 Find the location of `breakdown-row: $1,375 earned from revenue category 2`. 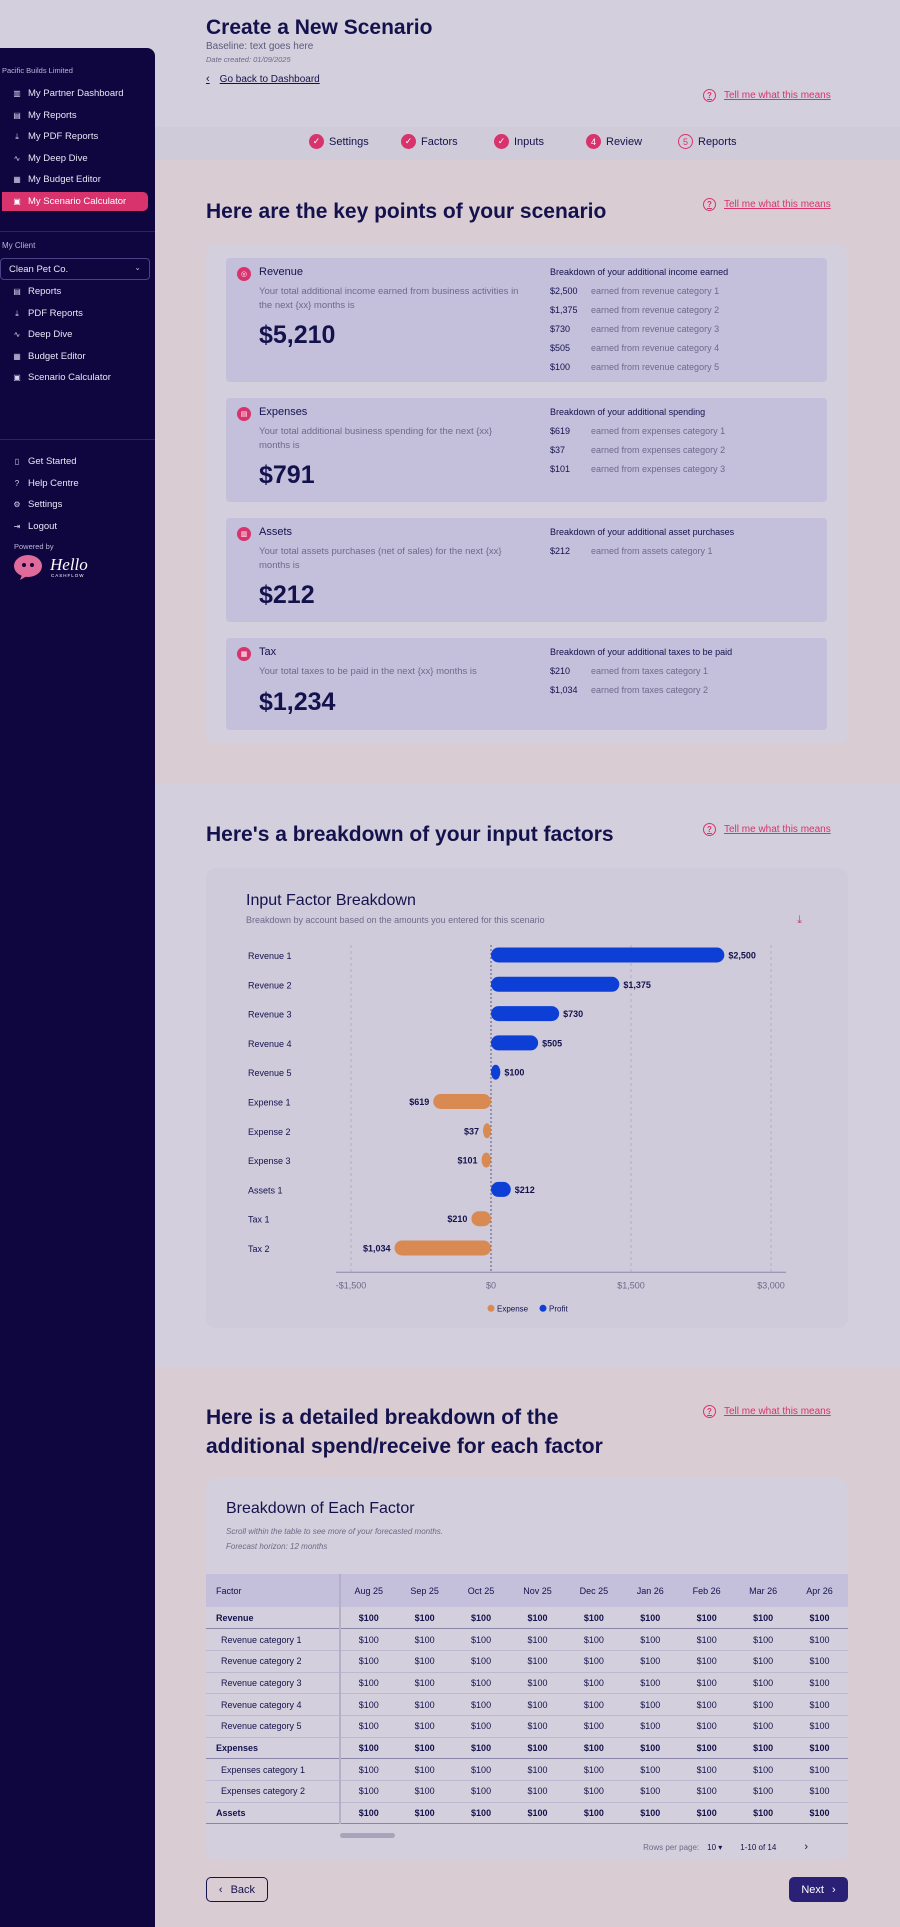

breakdown-row: $1,375 earned from revenue category 2 is located at coordinates (634, 310).